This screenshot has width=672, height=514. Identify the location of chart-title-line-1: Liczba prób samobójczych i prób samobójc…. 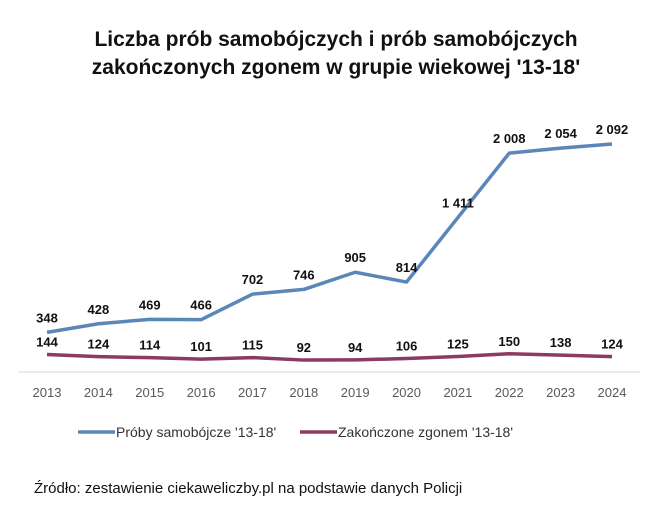
(336, 39).